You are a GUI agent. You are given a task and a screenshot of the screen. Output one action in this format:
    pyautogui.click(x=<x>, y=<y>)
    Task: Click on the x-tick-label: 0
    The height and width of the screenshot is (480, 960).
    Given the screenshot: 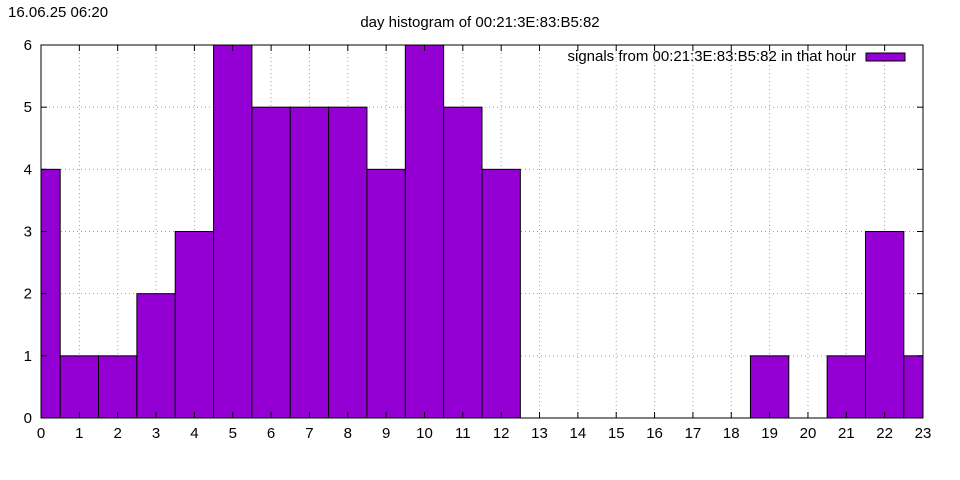 What is the action you would take?
    pyautogui.click(x=41, y=433)
    